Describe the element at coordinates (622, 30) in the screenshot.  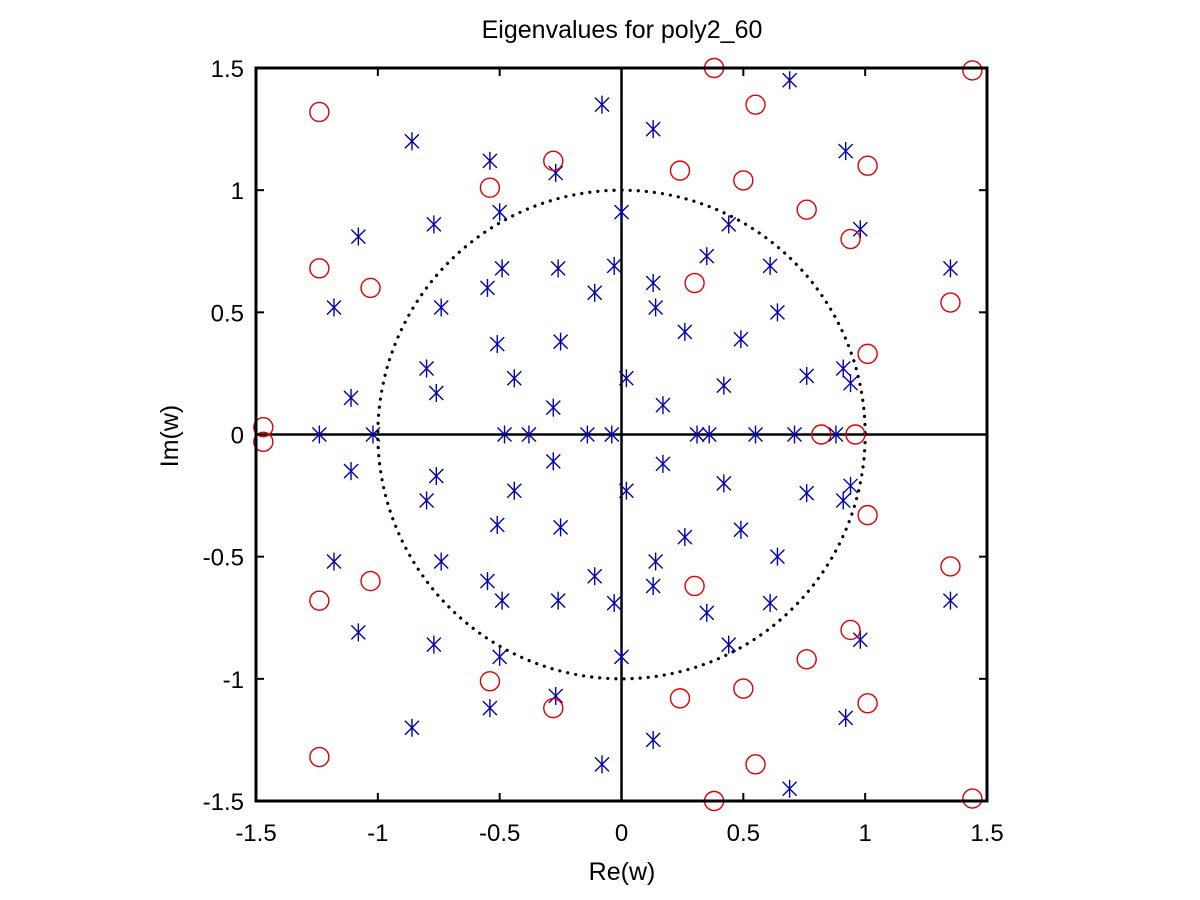
I see `chart-title: Eigenvalues for poly2_60` at that location.